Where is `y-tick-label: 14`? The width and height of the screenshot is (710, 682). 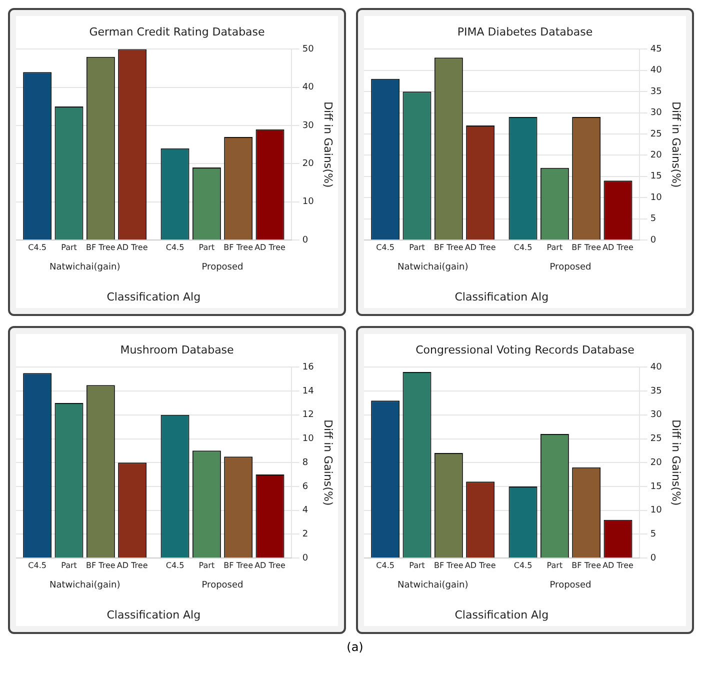
y-tick-label: 14 is located at coordinates (308, 391).